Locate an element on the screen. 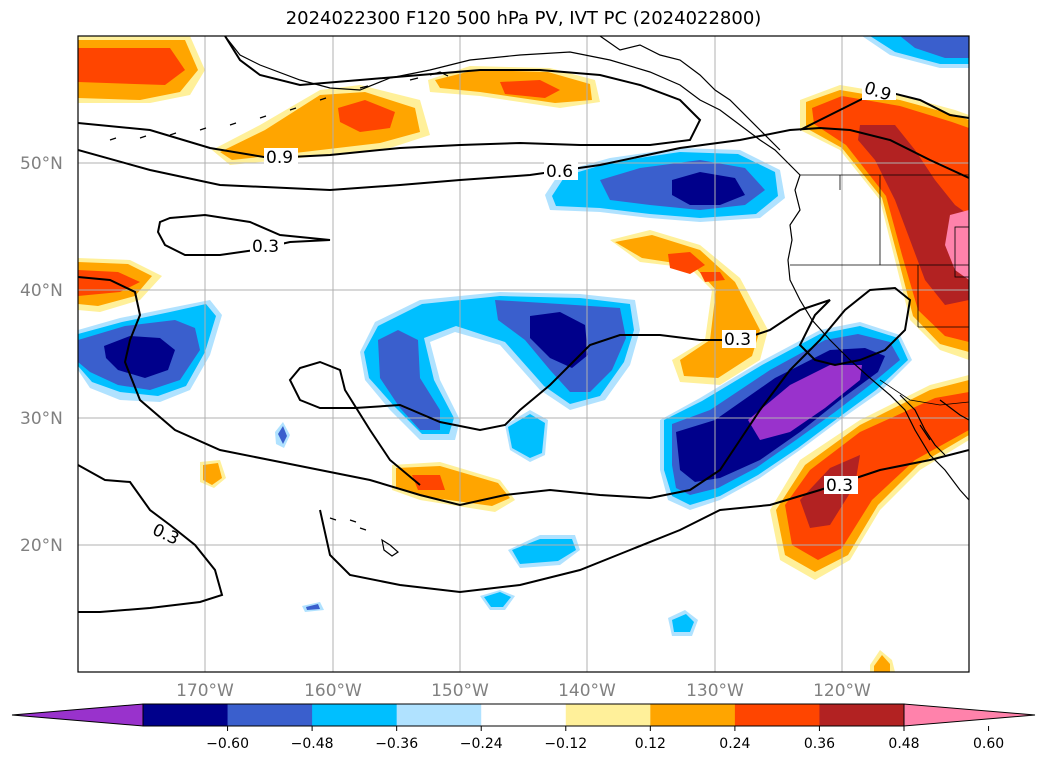 This screenshot has height=765, width=1047. colorbar-tick-label: 0.36 is located at coordinates (819, 744).